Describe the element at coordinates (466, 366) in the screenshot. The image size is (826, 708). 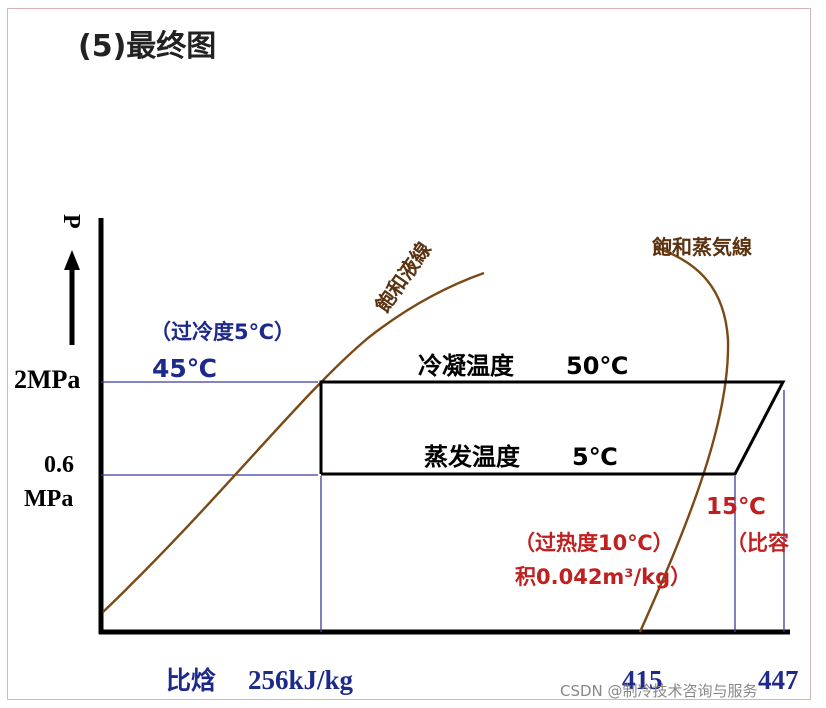
I see `condensing-temp-label: 冷凝温度` at that location.